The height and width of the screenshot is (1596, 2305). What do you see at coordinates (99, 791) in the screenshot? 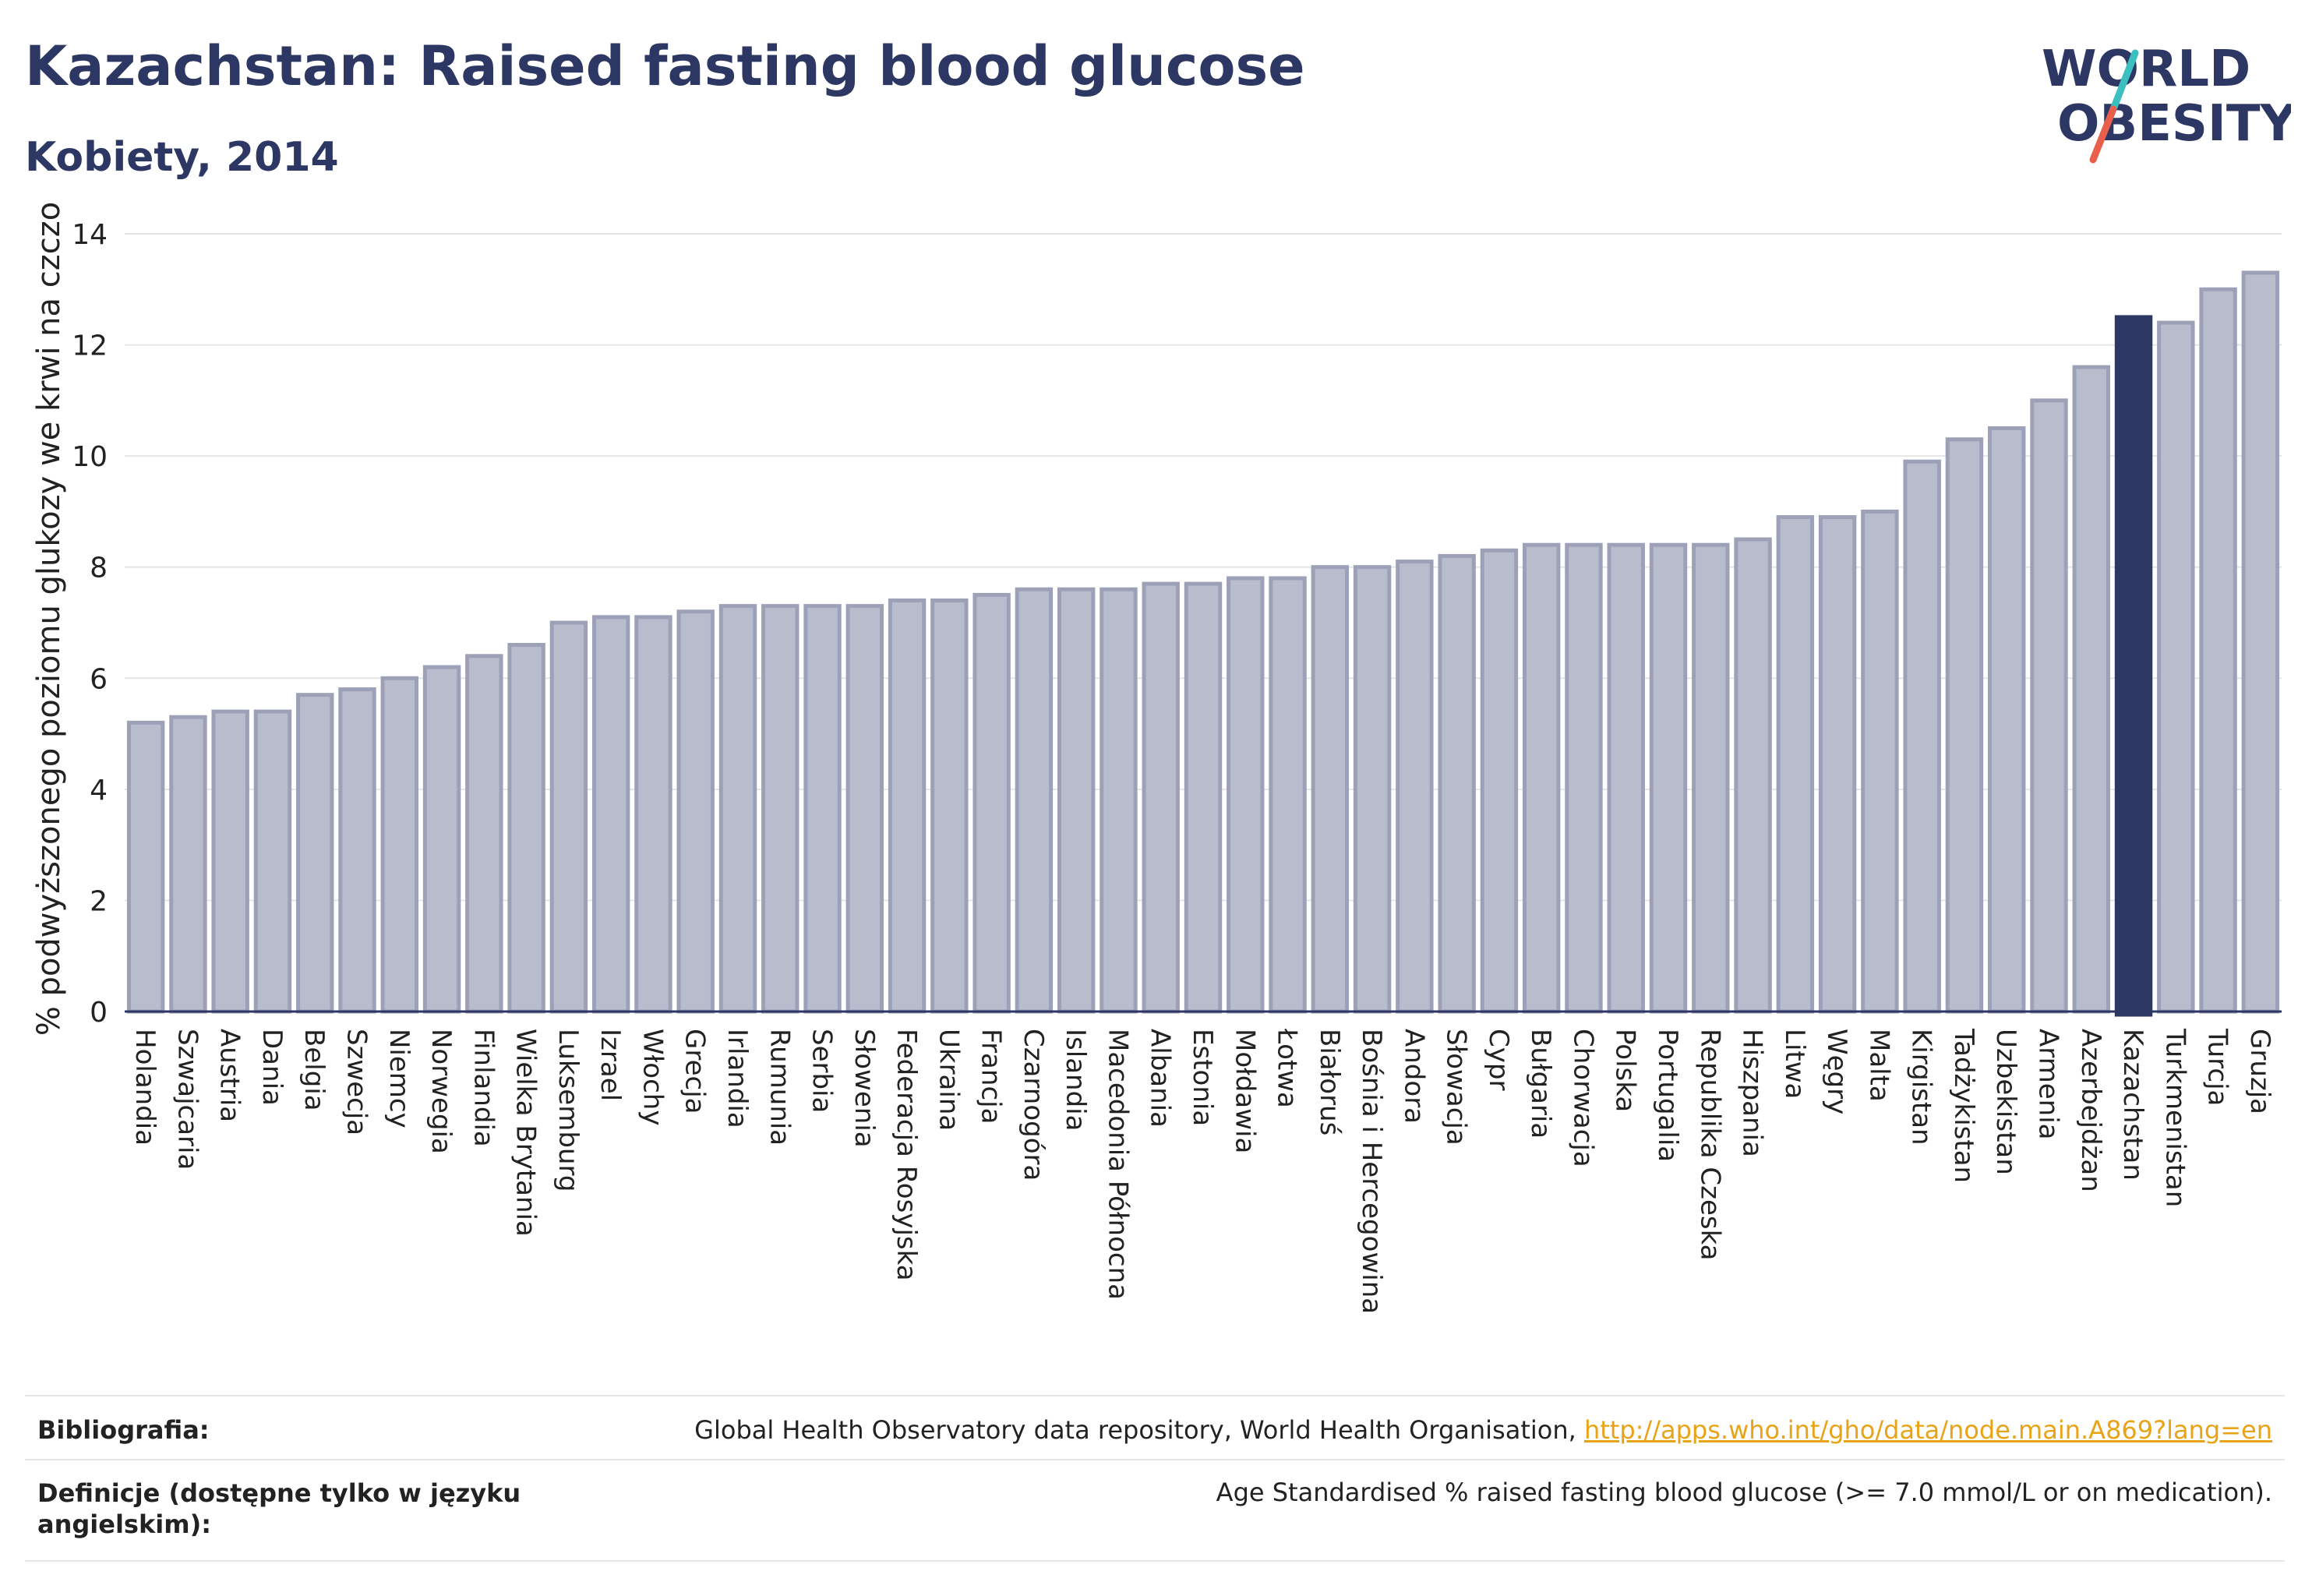
I see `y-tick-label: 4` at bounding box center [99, 791].